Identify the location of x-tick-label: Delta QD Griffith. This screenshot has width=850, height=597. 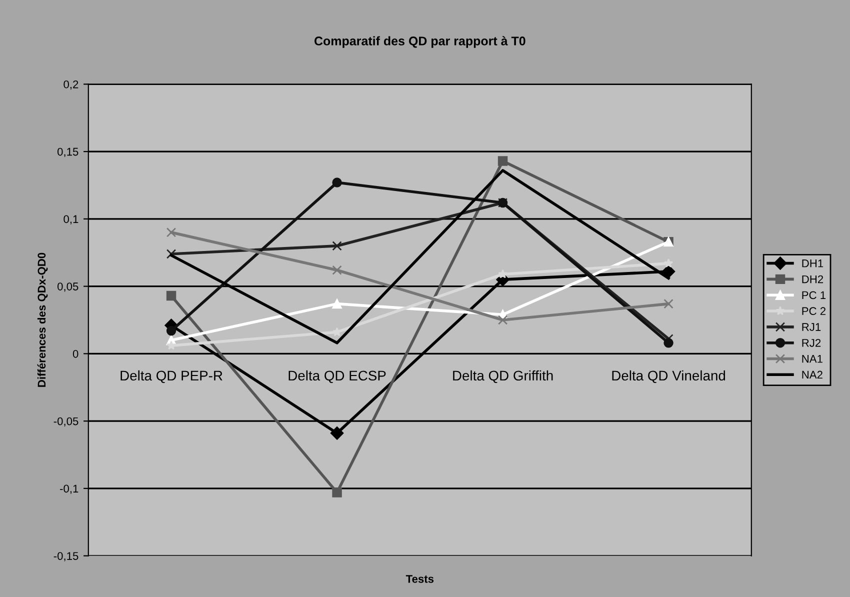
(503, 377).